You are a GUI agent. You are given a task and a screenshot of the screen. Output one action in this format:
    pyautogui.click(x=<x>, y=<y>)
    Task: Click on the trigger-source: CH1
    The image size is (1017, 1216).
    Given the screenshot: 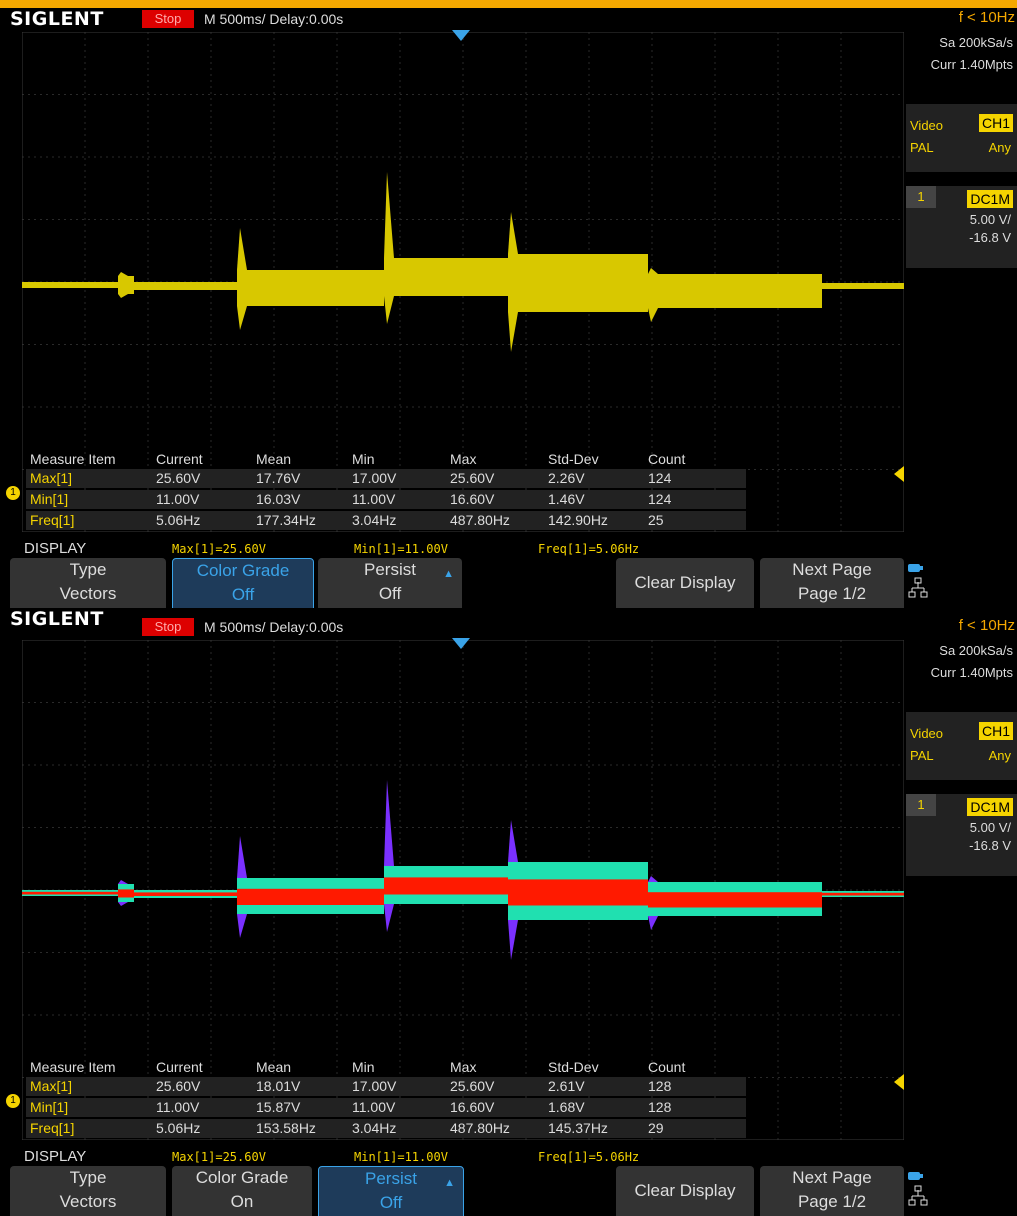 What is the action you would take?
    pyautogui.click(x=995, y=731)
    